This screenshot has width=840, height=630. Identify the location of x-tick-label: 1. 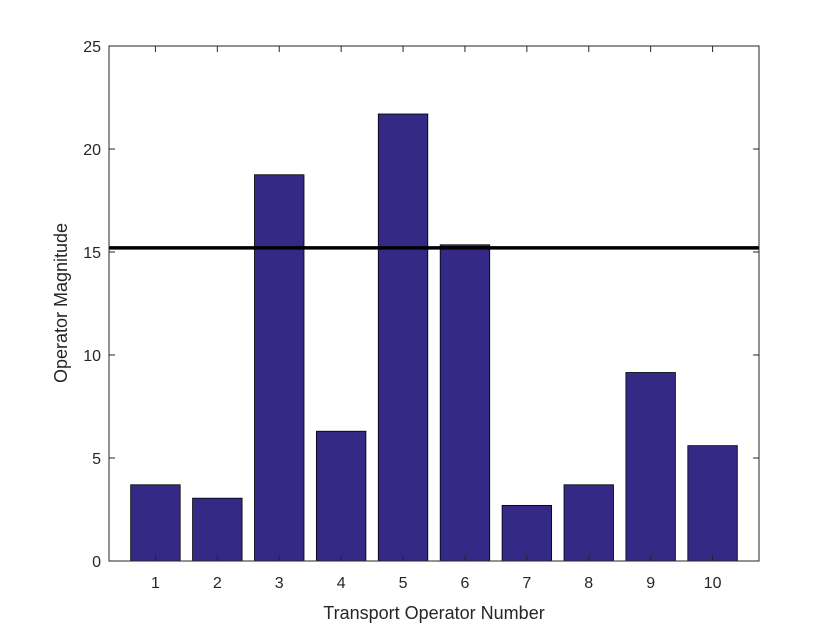
(155, 583).